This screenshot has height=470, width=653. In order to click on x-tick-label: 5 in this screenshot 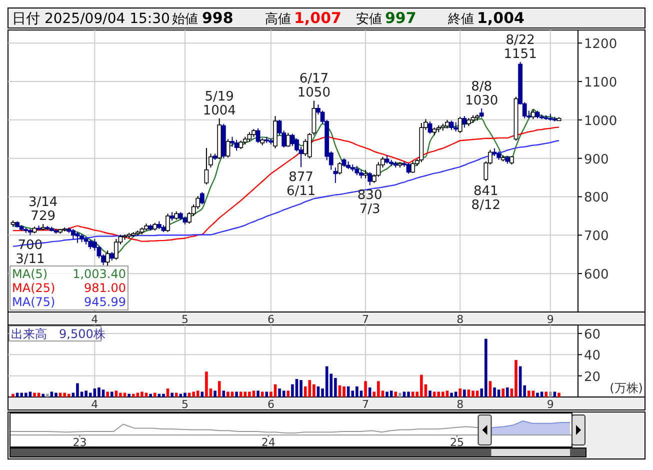, I will do `click(184, 319)`.